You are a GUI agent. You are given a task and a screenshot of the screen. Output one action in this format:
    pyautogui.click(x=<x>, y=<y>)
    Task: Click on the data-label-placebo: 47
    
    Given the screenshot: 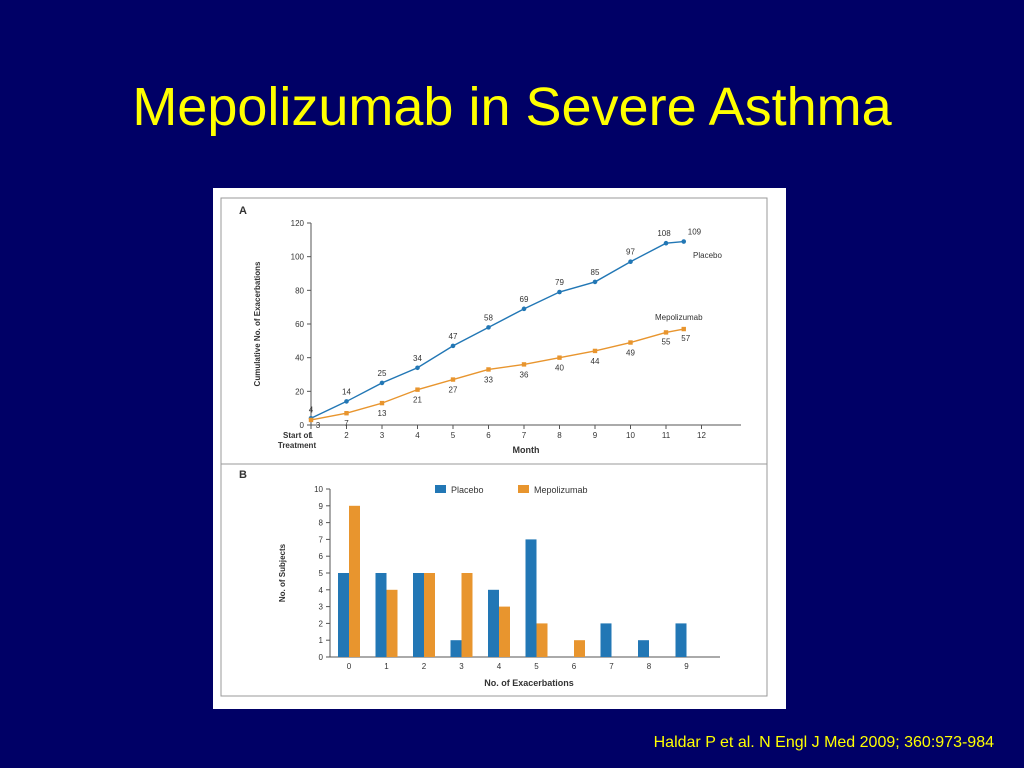 What is the action you would take?
    pyautogui.click(x=453, y=336)
    